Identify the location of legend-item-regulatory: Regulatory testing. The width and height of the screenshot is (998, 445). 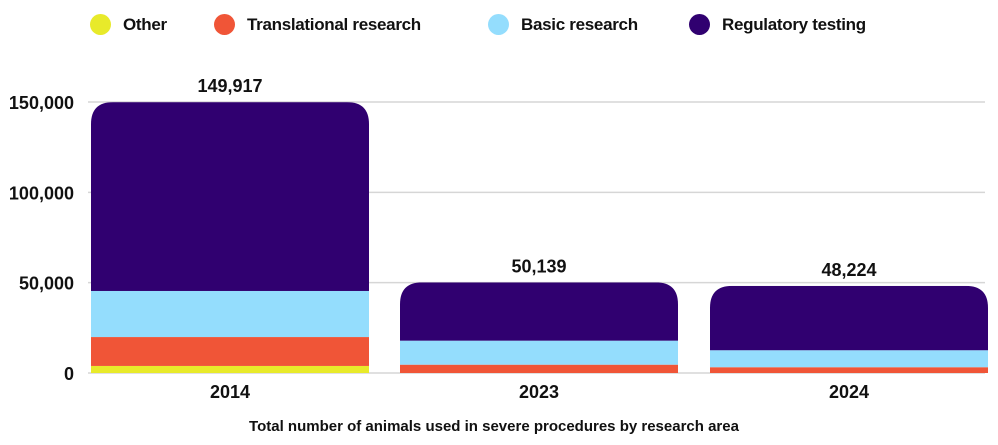
(777, 24).